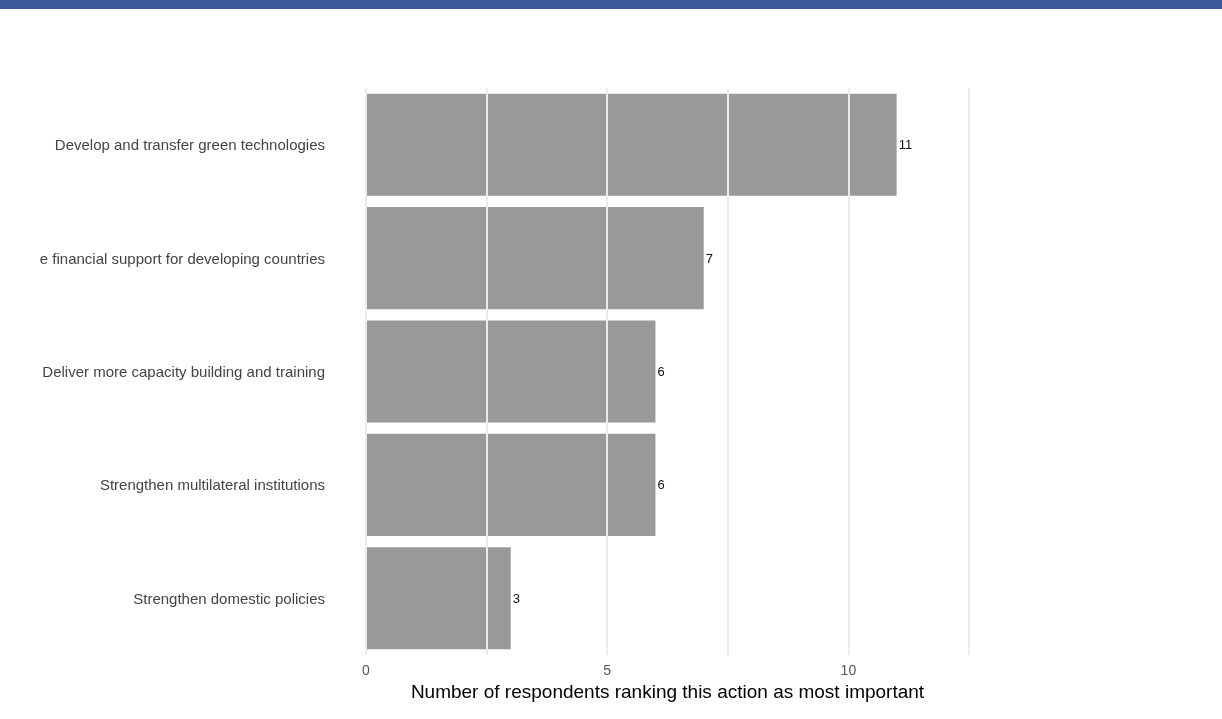 This screenshot has width=1222, height=719. What do you see at coordinates (607, 670) in the screenshot?
I see `x-tick-label: 5` at bounding box center [607, 670].